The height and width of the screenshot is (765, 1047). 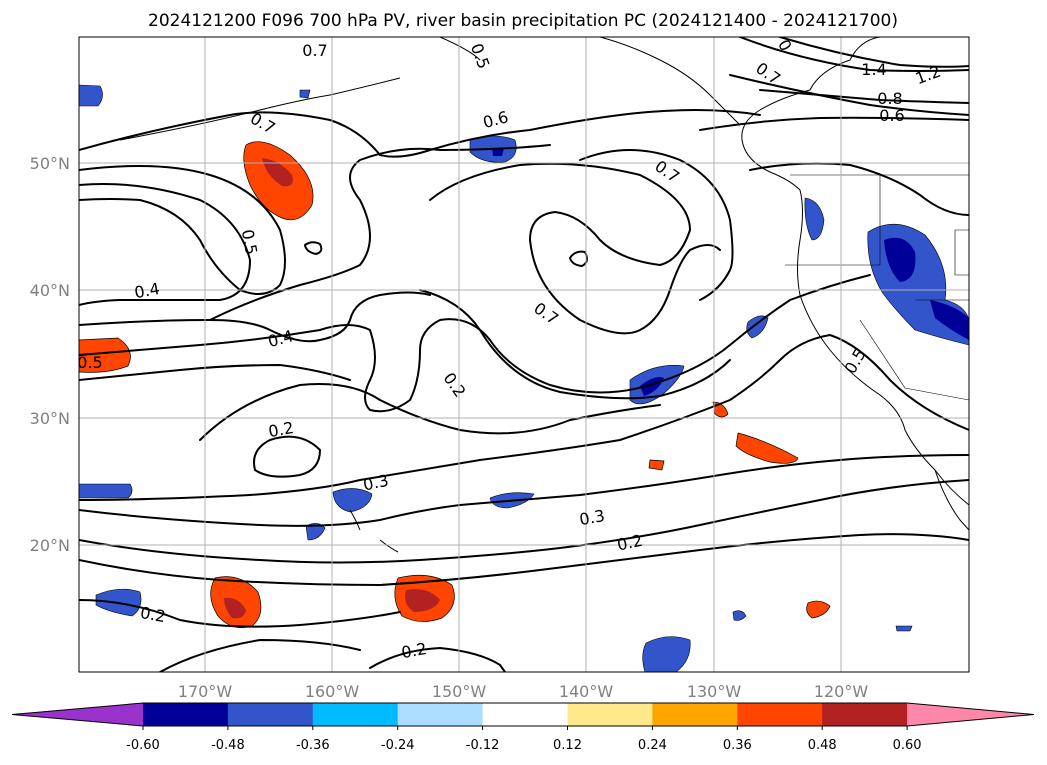 What do you see at coordinates (586, 691) in the screenshot?
I see `lon-label: 140°W` at bounding box center [586, 691].